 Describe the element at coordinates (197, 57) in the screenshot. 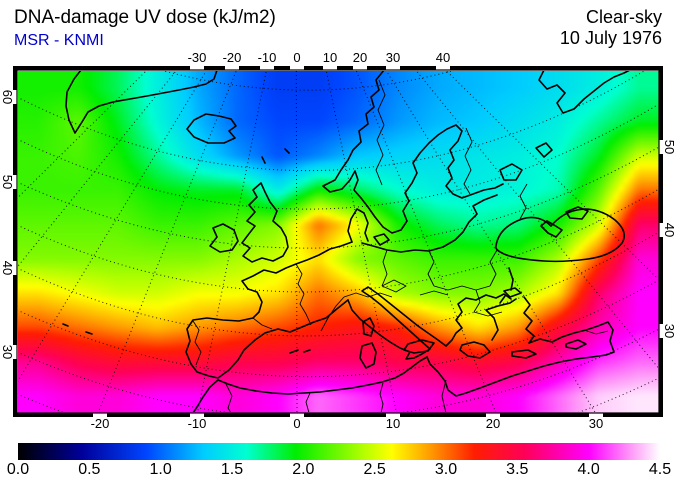

I see `axis-tick-label: -30` at that location.